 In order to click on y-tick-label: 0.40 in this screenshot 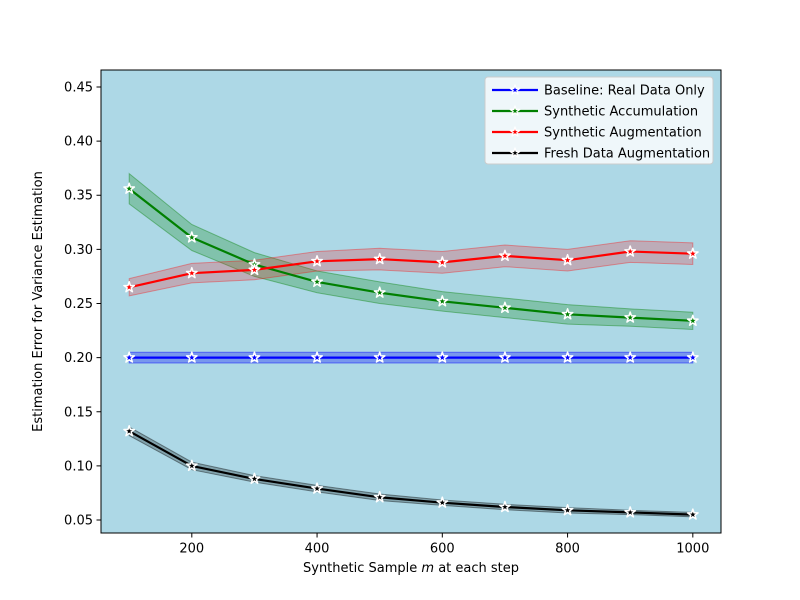, I will do `click(78, 142)`.